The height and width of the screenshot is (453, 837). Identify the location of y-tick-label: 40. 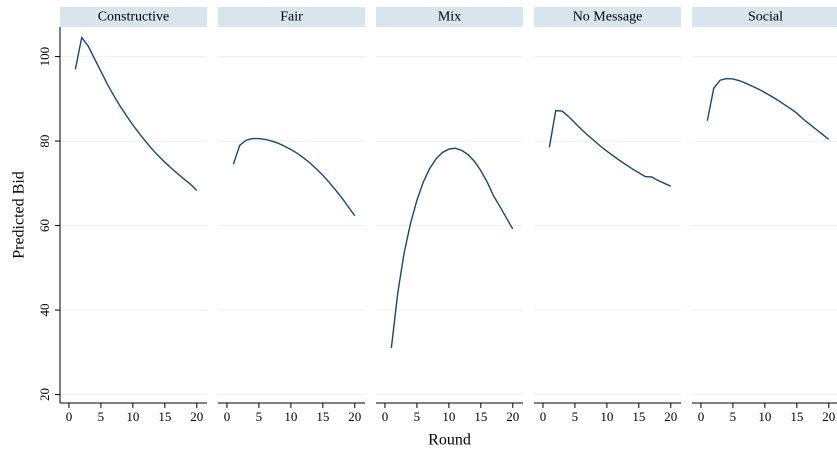
(44, 310).